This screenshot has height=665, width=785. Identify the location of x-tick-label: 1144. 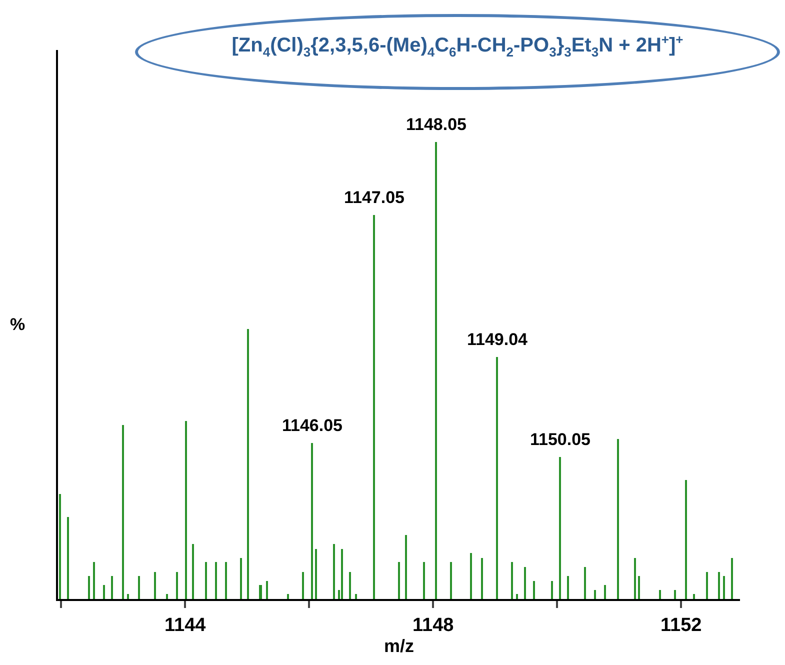
(185, 625).